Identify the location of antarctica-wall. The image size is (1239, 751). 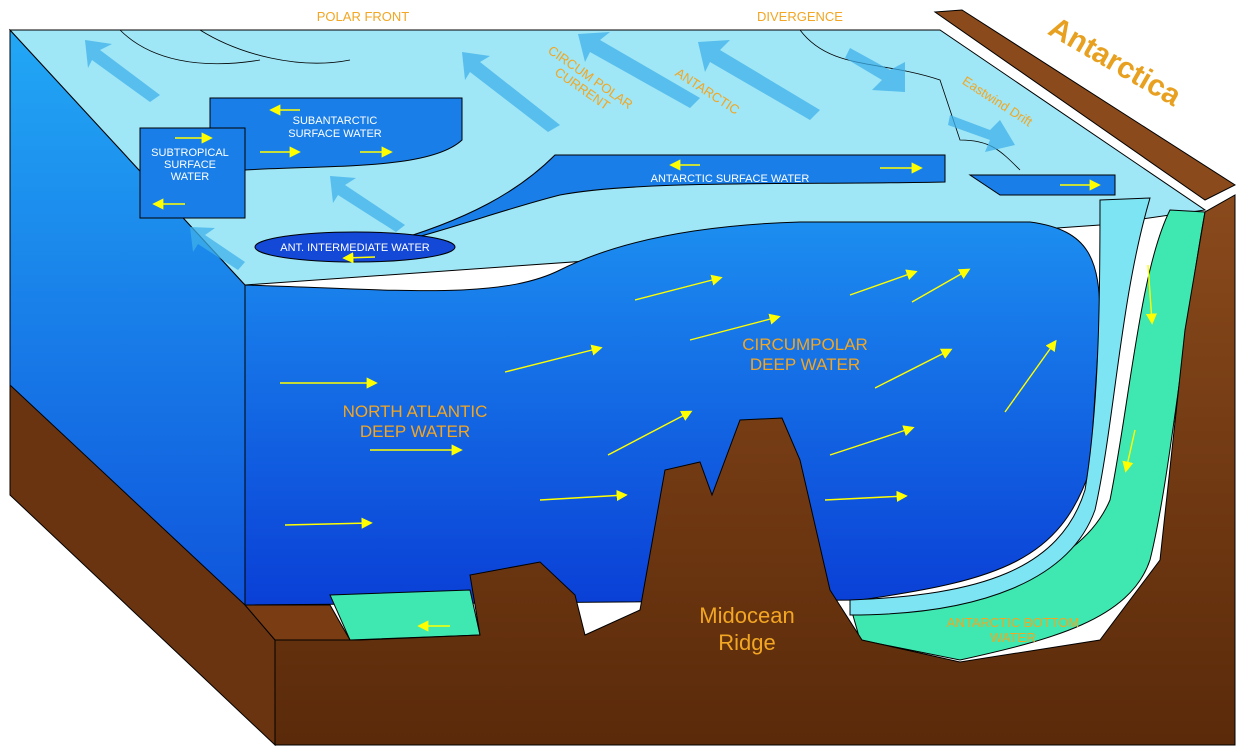
(1085, 105).